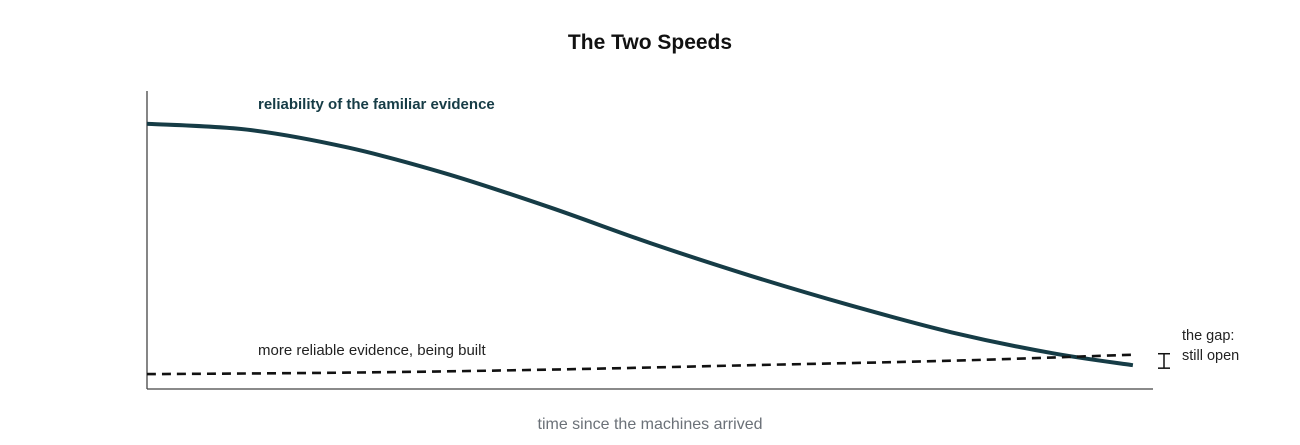 This screenshot has width=1300, height=445. Describe the element at coordinates (376, 104) in the screenshot. I see `series-label-familiar-evidence: reliability of the familiar evidence` at that location.